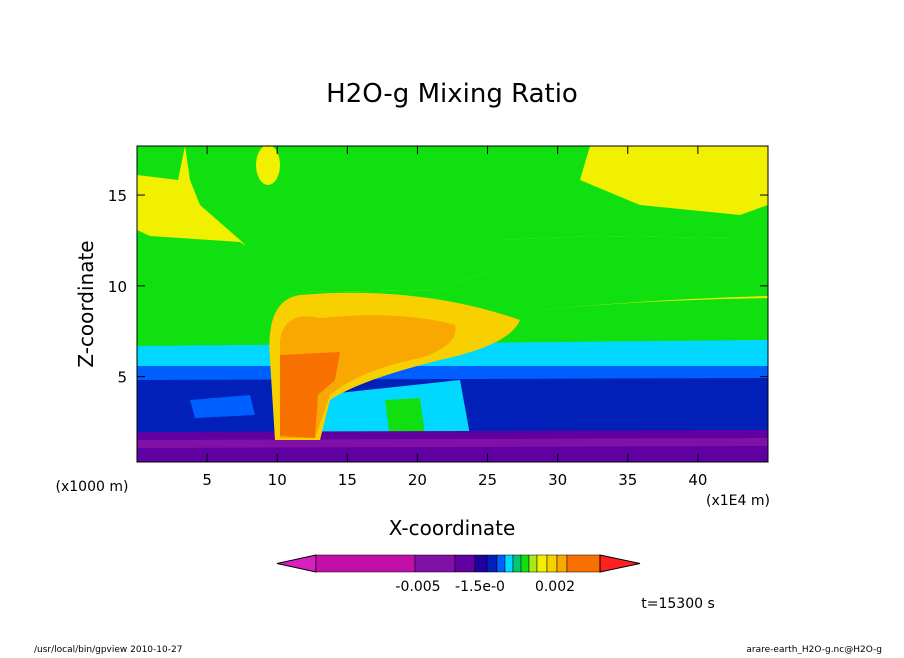 The width and height of the screenshot is (904, 658). I want to click on x-tick-label: 25, so click(487, 480).